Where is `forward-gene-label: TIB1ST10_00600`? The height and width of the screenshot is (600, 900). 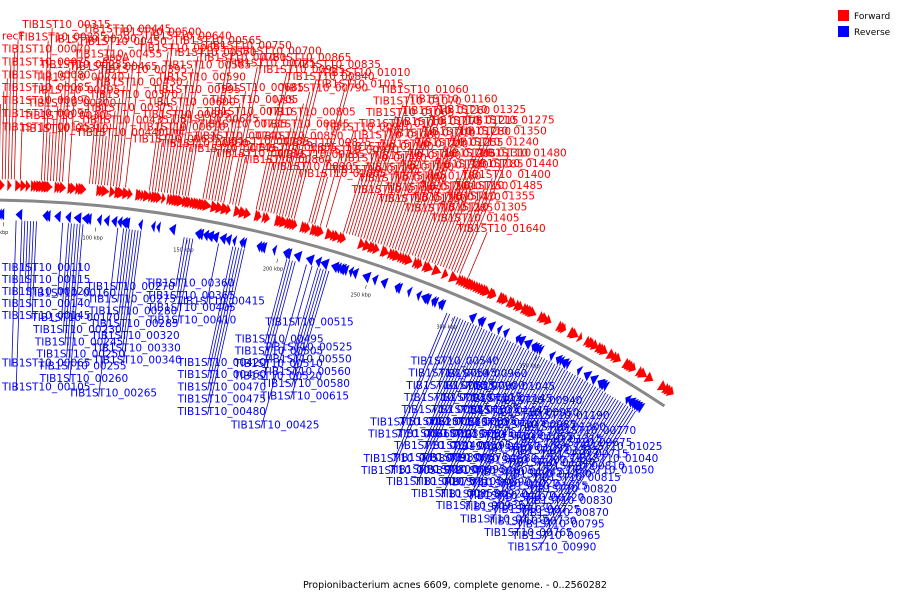
forward-gene-label: TIB1ST10_00600 is located at coordinates (191, 102).